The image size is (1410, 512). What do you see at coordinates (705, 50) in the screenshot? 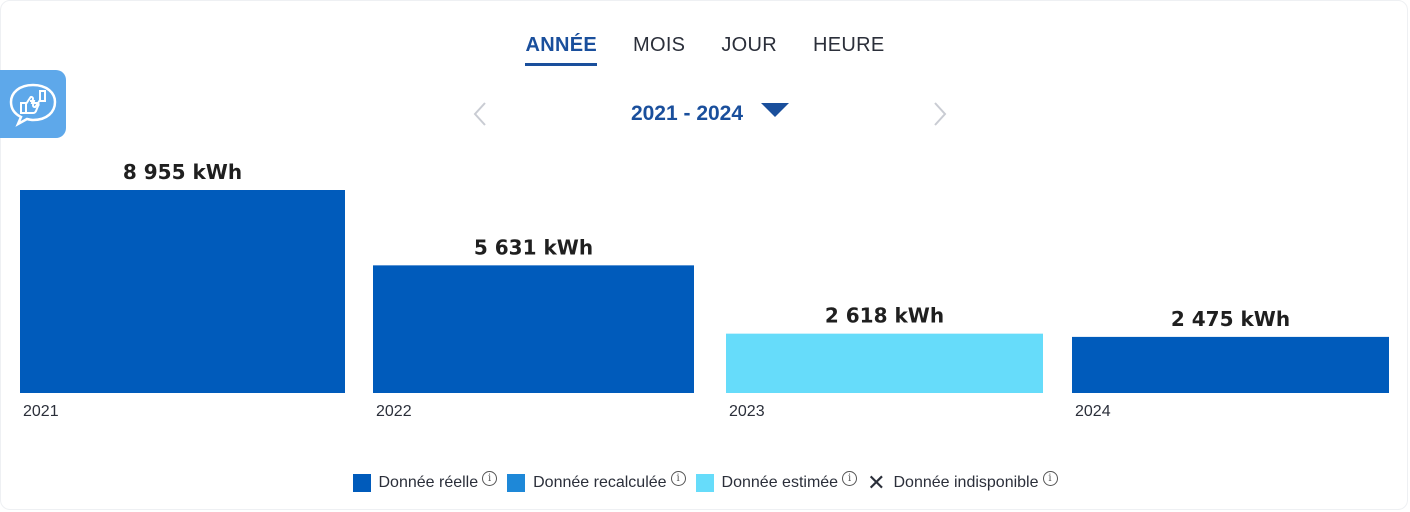
I see `granularity-tabs: ANNÉE MOIS JOUR HEURE` at bounding box center [705, 50].